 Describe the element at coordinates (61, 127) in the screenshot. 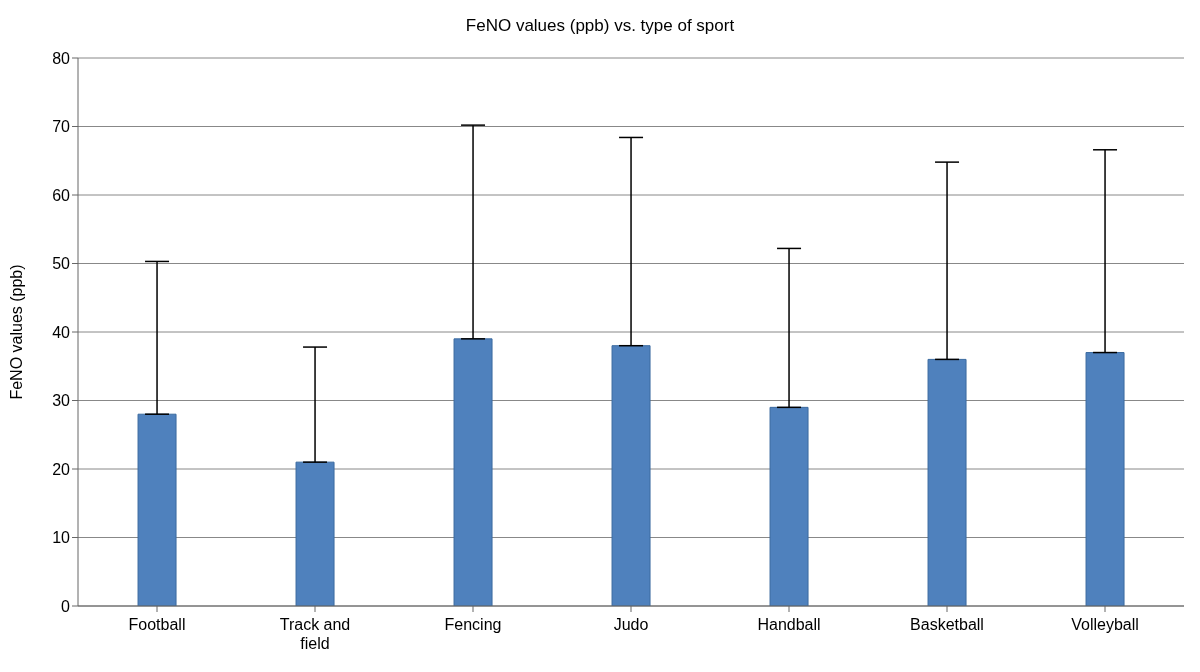

I see `y-tick-label: 70` at that location.